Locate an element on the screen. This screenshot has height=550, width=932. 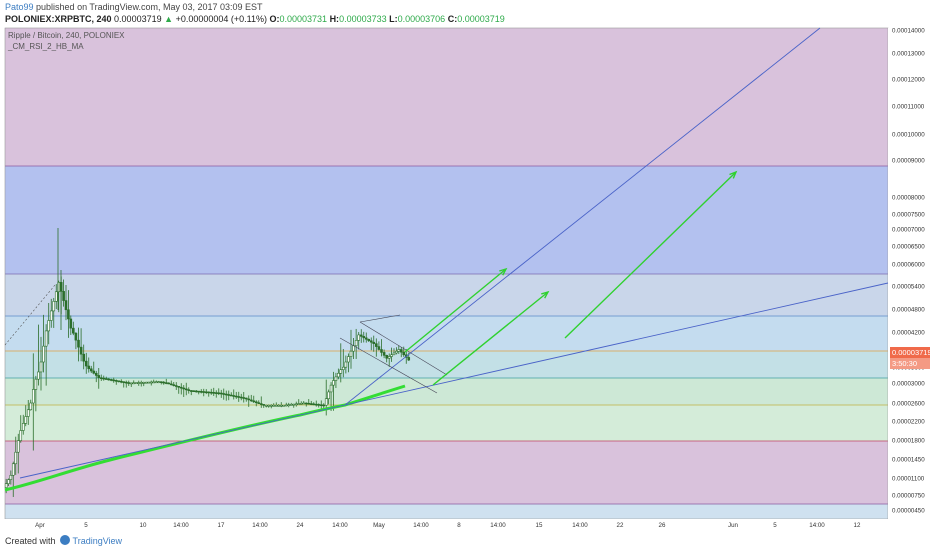
x-tick-label: 5 is located at coordinates (86, 525).